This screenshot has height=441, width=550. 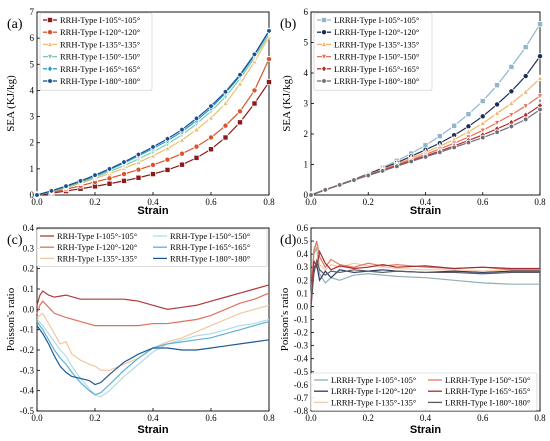 What do you see at coordinates (100, 81) in the screenshot?
I see `legend-label: RRH-Type I-180°-180°` at bounding box center [100, 81].